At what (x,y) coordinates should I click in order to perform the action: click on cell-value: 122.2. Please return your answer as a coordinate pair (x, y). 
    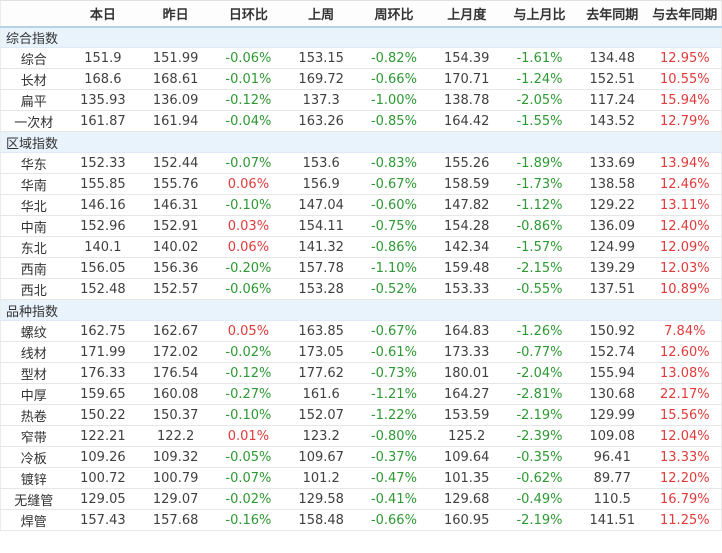
    Looking at the image, I should click on (176, 436).